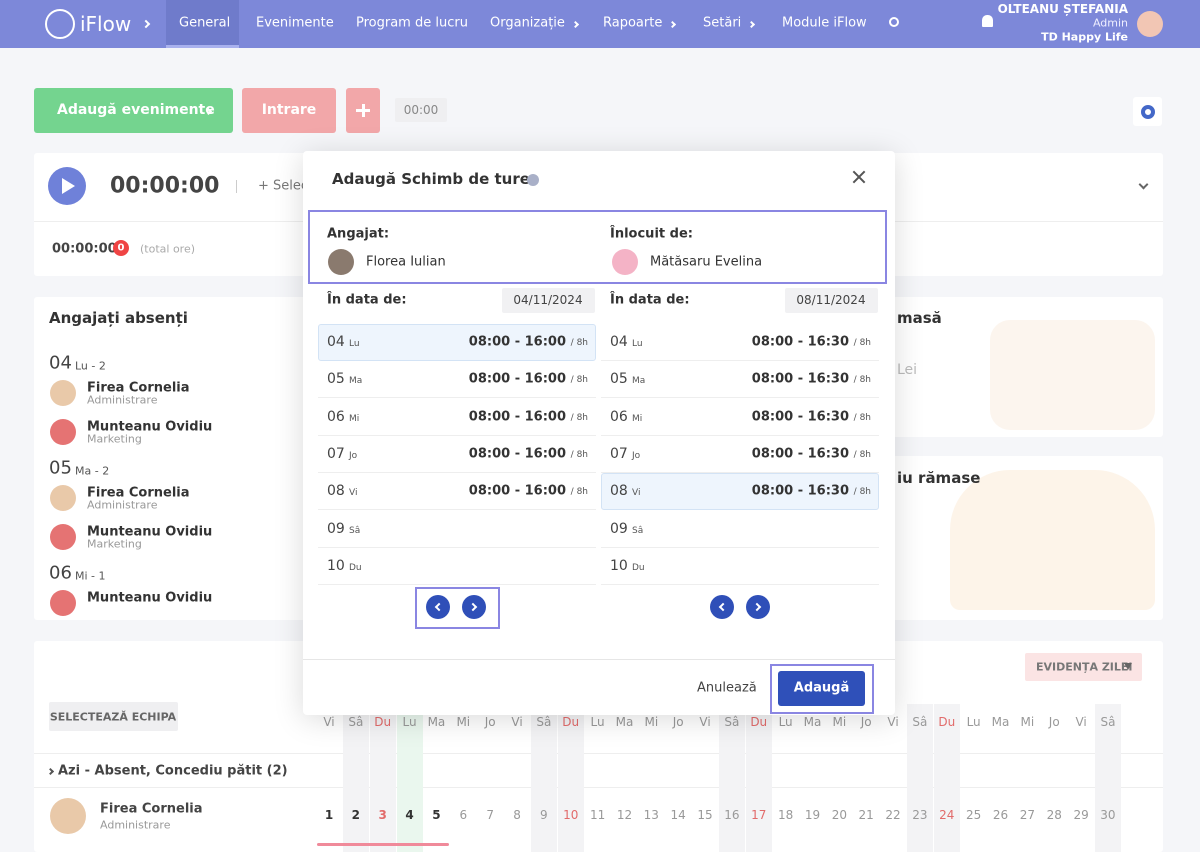 This screenshot has width=1200, height=852. Describe the element at coordinates (463, 815) in the screenshot. I see `day-number: 6` at that location.